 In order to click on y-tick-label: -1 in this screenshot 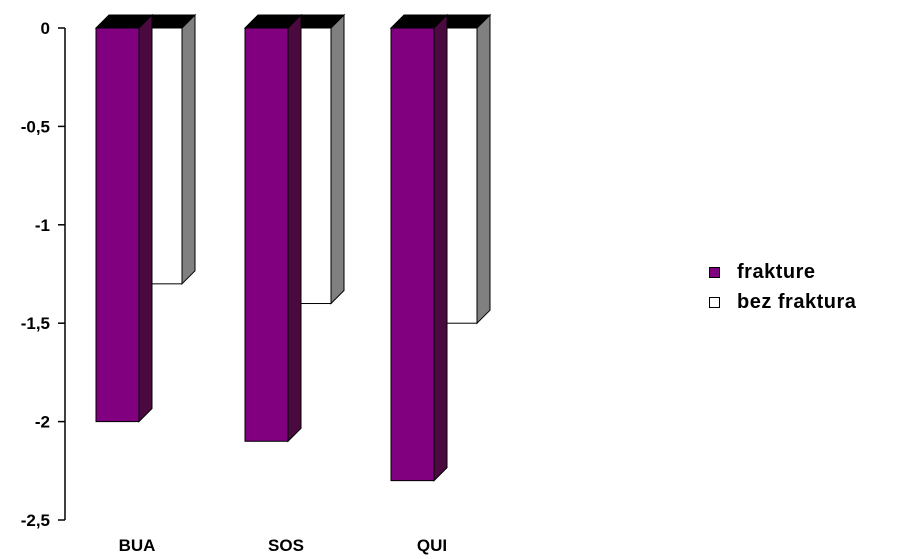, I will do `click(42, 225)`.